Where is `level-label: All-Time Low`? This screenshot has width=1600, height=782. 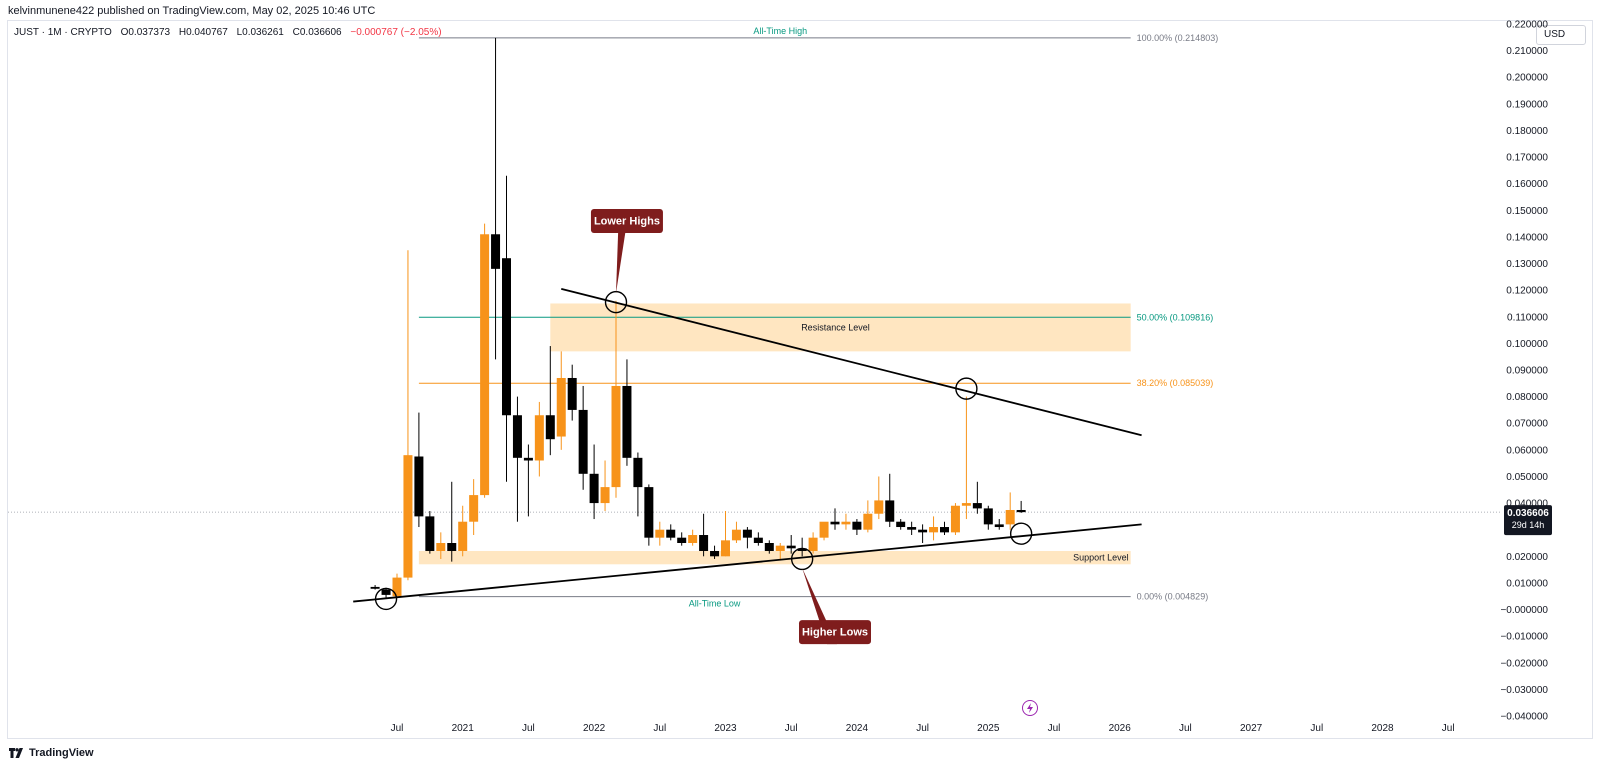
level-label: All-Time Low is located at coordinates (715, 604).